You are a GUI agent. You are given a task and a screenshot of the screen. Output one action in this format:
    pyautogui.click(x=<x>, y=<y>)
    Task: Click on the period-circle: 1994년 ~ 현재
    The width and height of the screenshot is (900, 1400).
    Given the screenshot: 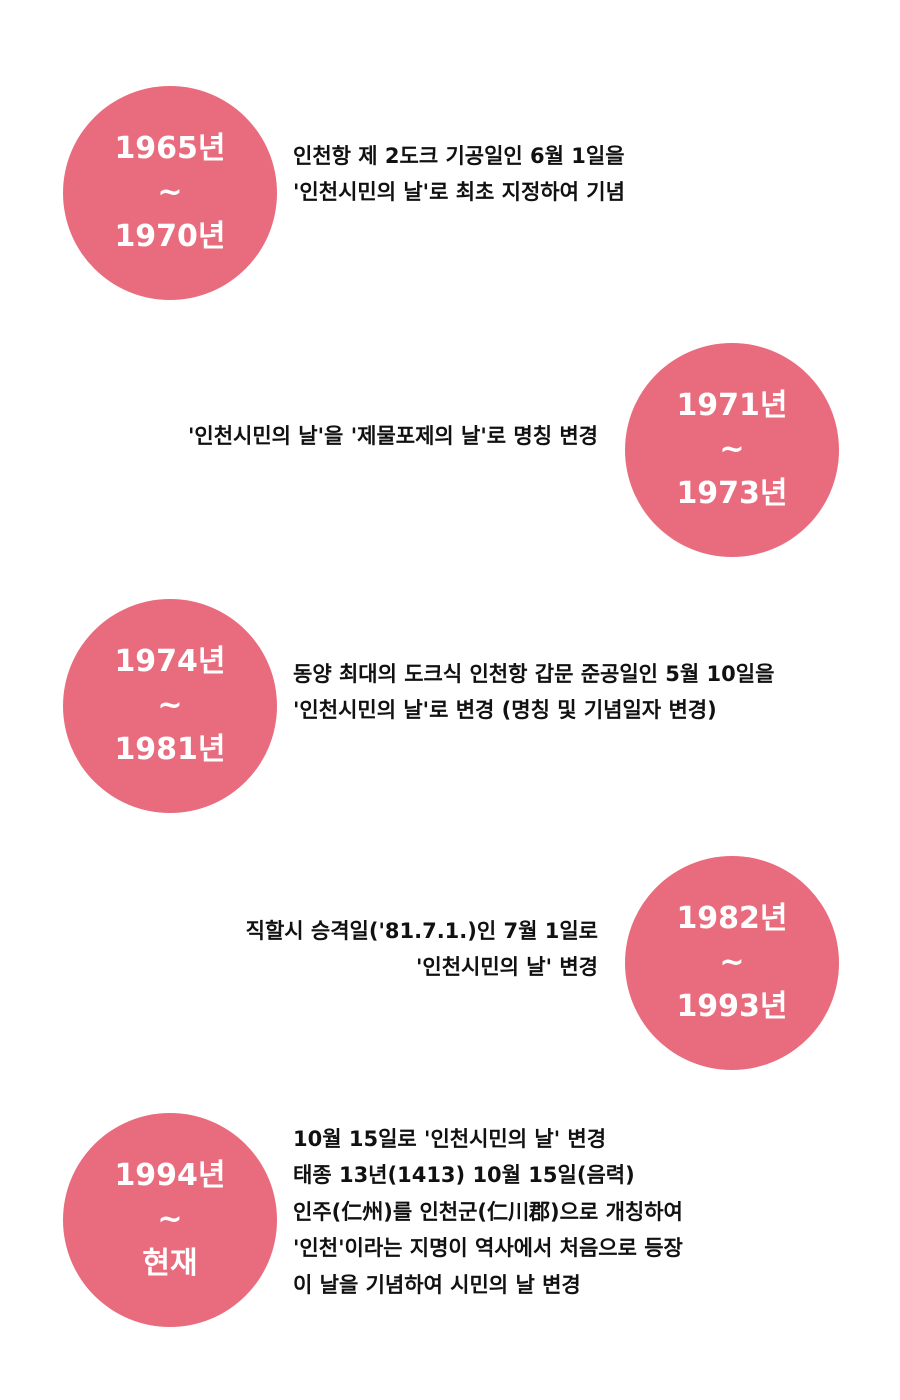 What is the action you would take?
    pyautogui.click(x=170, y=1220)
    